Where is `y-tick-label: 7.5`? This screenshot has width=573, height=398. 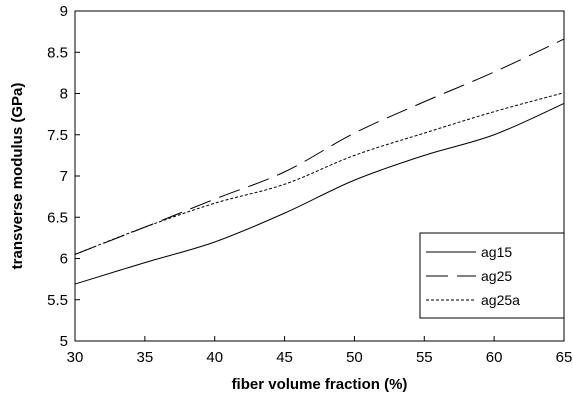 y-tick-label: 7.5 is located at coordinates (57, 135).